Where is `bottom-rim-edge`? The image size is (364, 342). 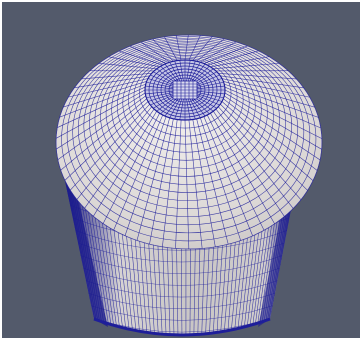 bottom-rim-edge is located at coordinates (182, 327).